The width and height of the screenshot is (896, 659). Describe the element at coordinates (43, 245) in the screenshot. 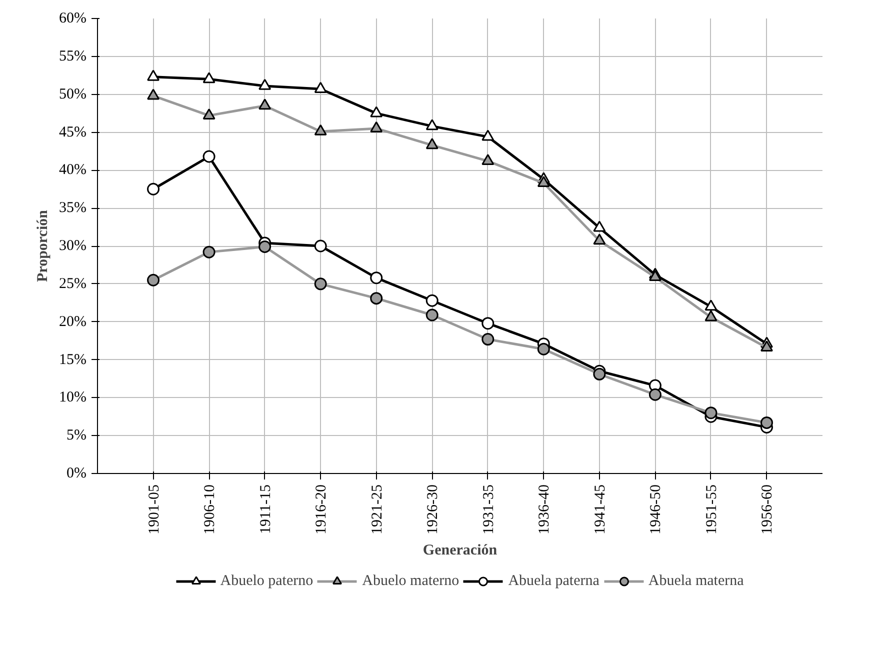

I see `y-axis-title: Proporción` at that location.